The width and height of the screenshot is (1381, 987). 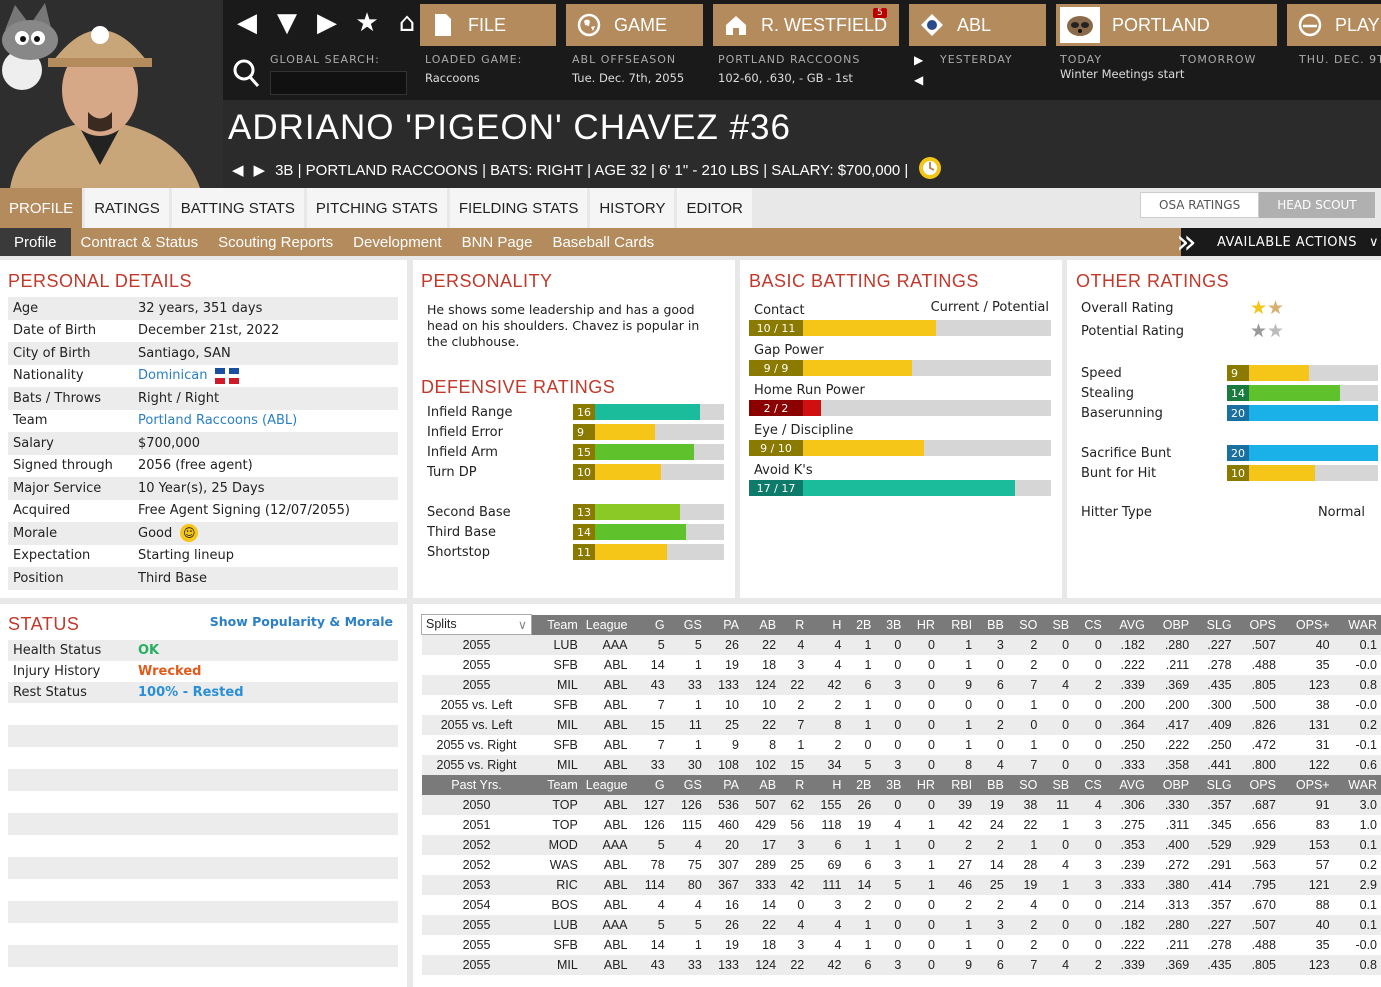 What do you see at coordinates (794, 664) in the screenshot?
I see `stats-cell: 3` at bounding box center [794, 664].